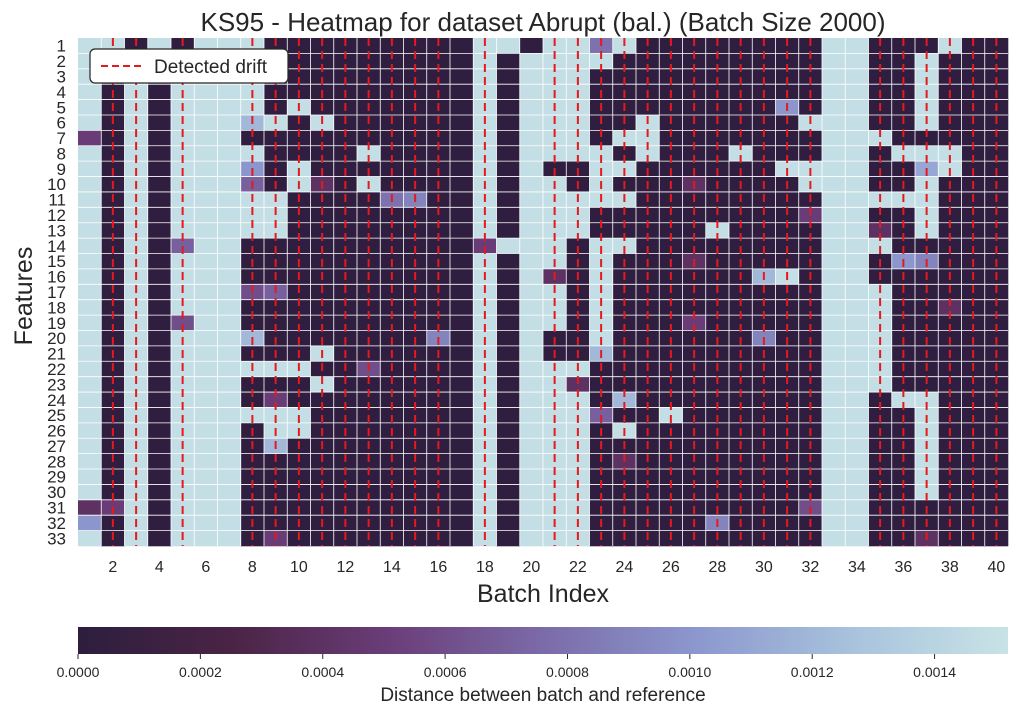  Describe the element at coordinates (556, 567) in the screenshot. I see `x-tick-labels: 2 4 6 8 10 12 14 16 18 20 22 24 26 28 30 32 34 36 38 40` at that location.